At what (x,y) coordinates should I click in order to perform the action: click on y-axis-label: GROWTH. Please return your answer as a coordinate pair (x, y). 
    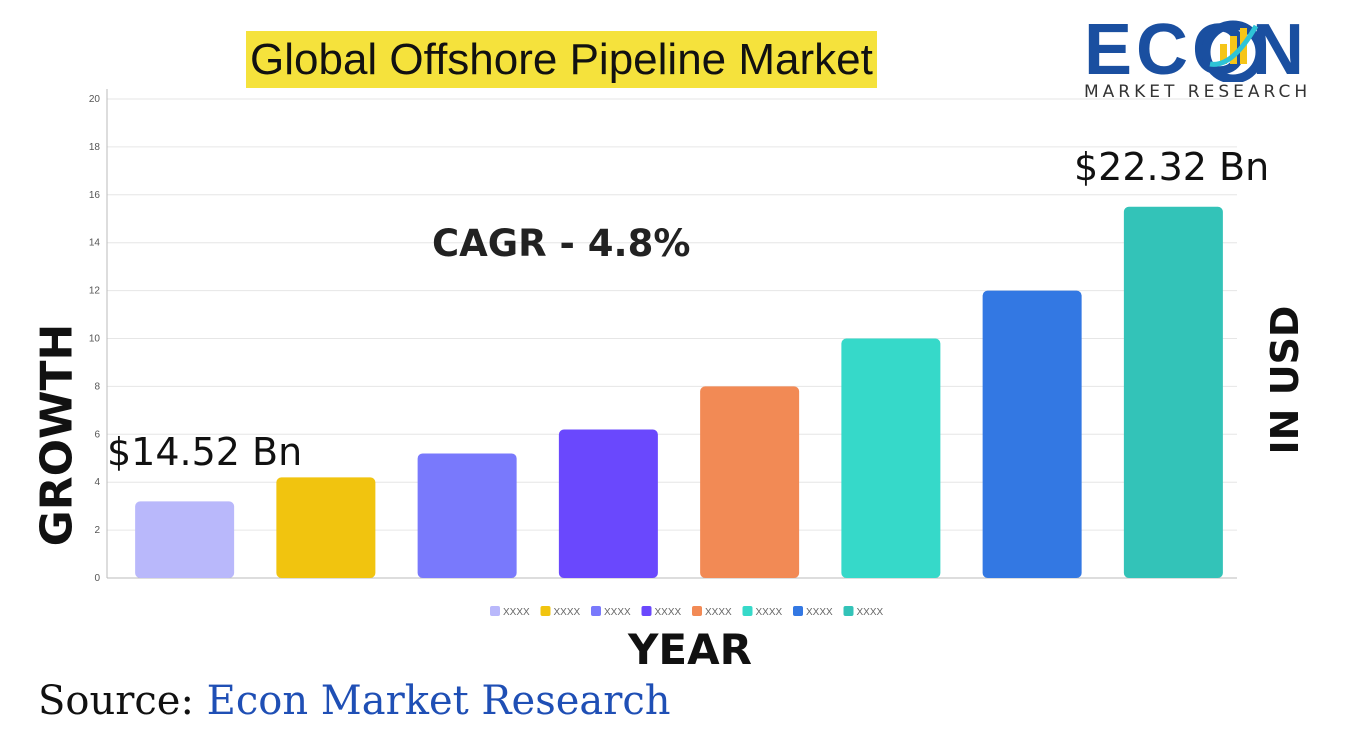
    Looking at the image, I should click on (57, 435).